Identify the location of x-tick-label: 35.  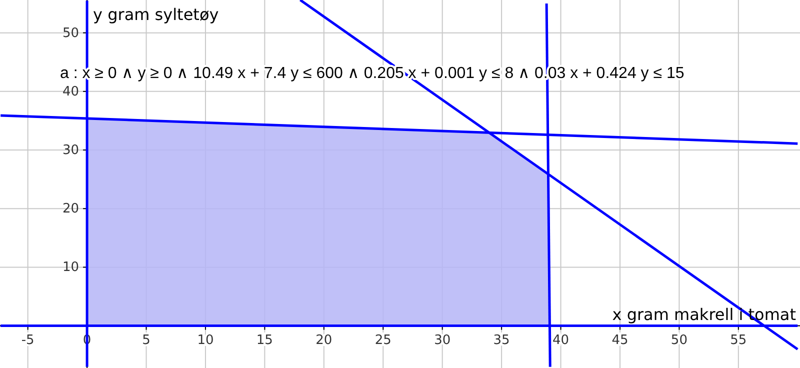
(501, 340).